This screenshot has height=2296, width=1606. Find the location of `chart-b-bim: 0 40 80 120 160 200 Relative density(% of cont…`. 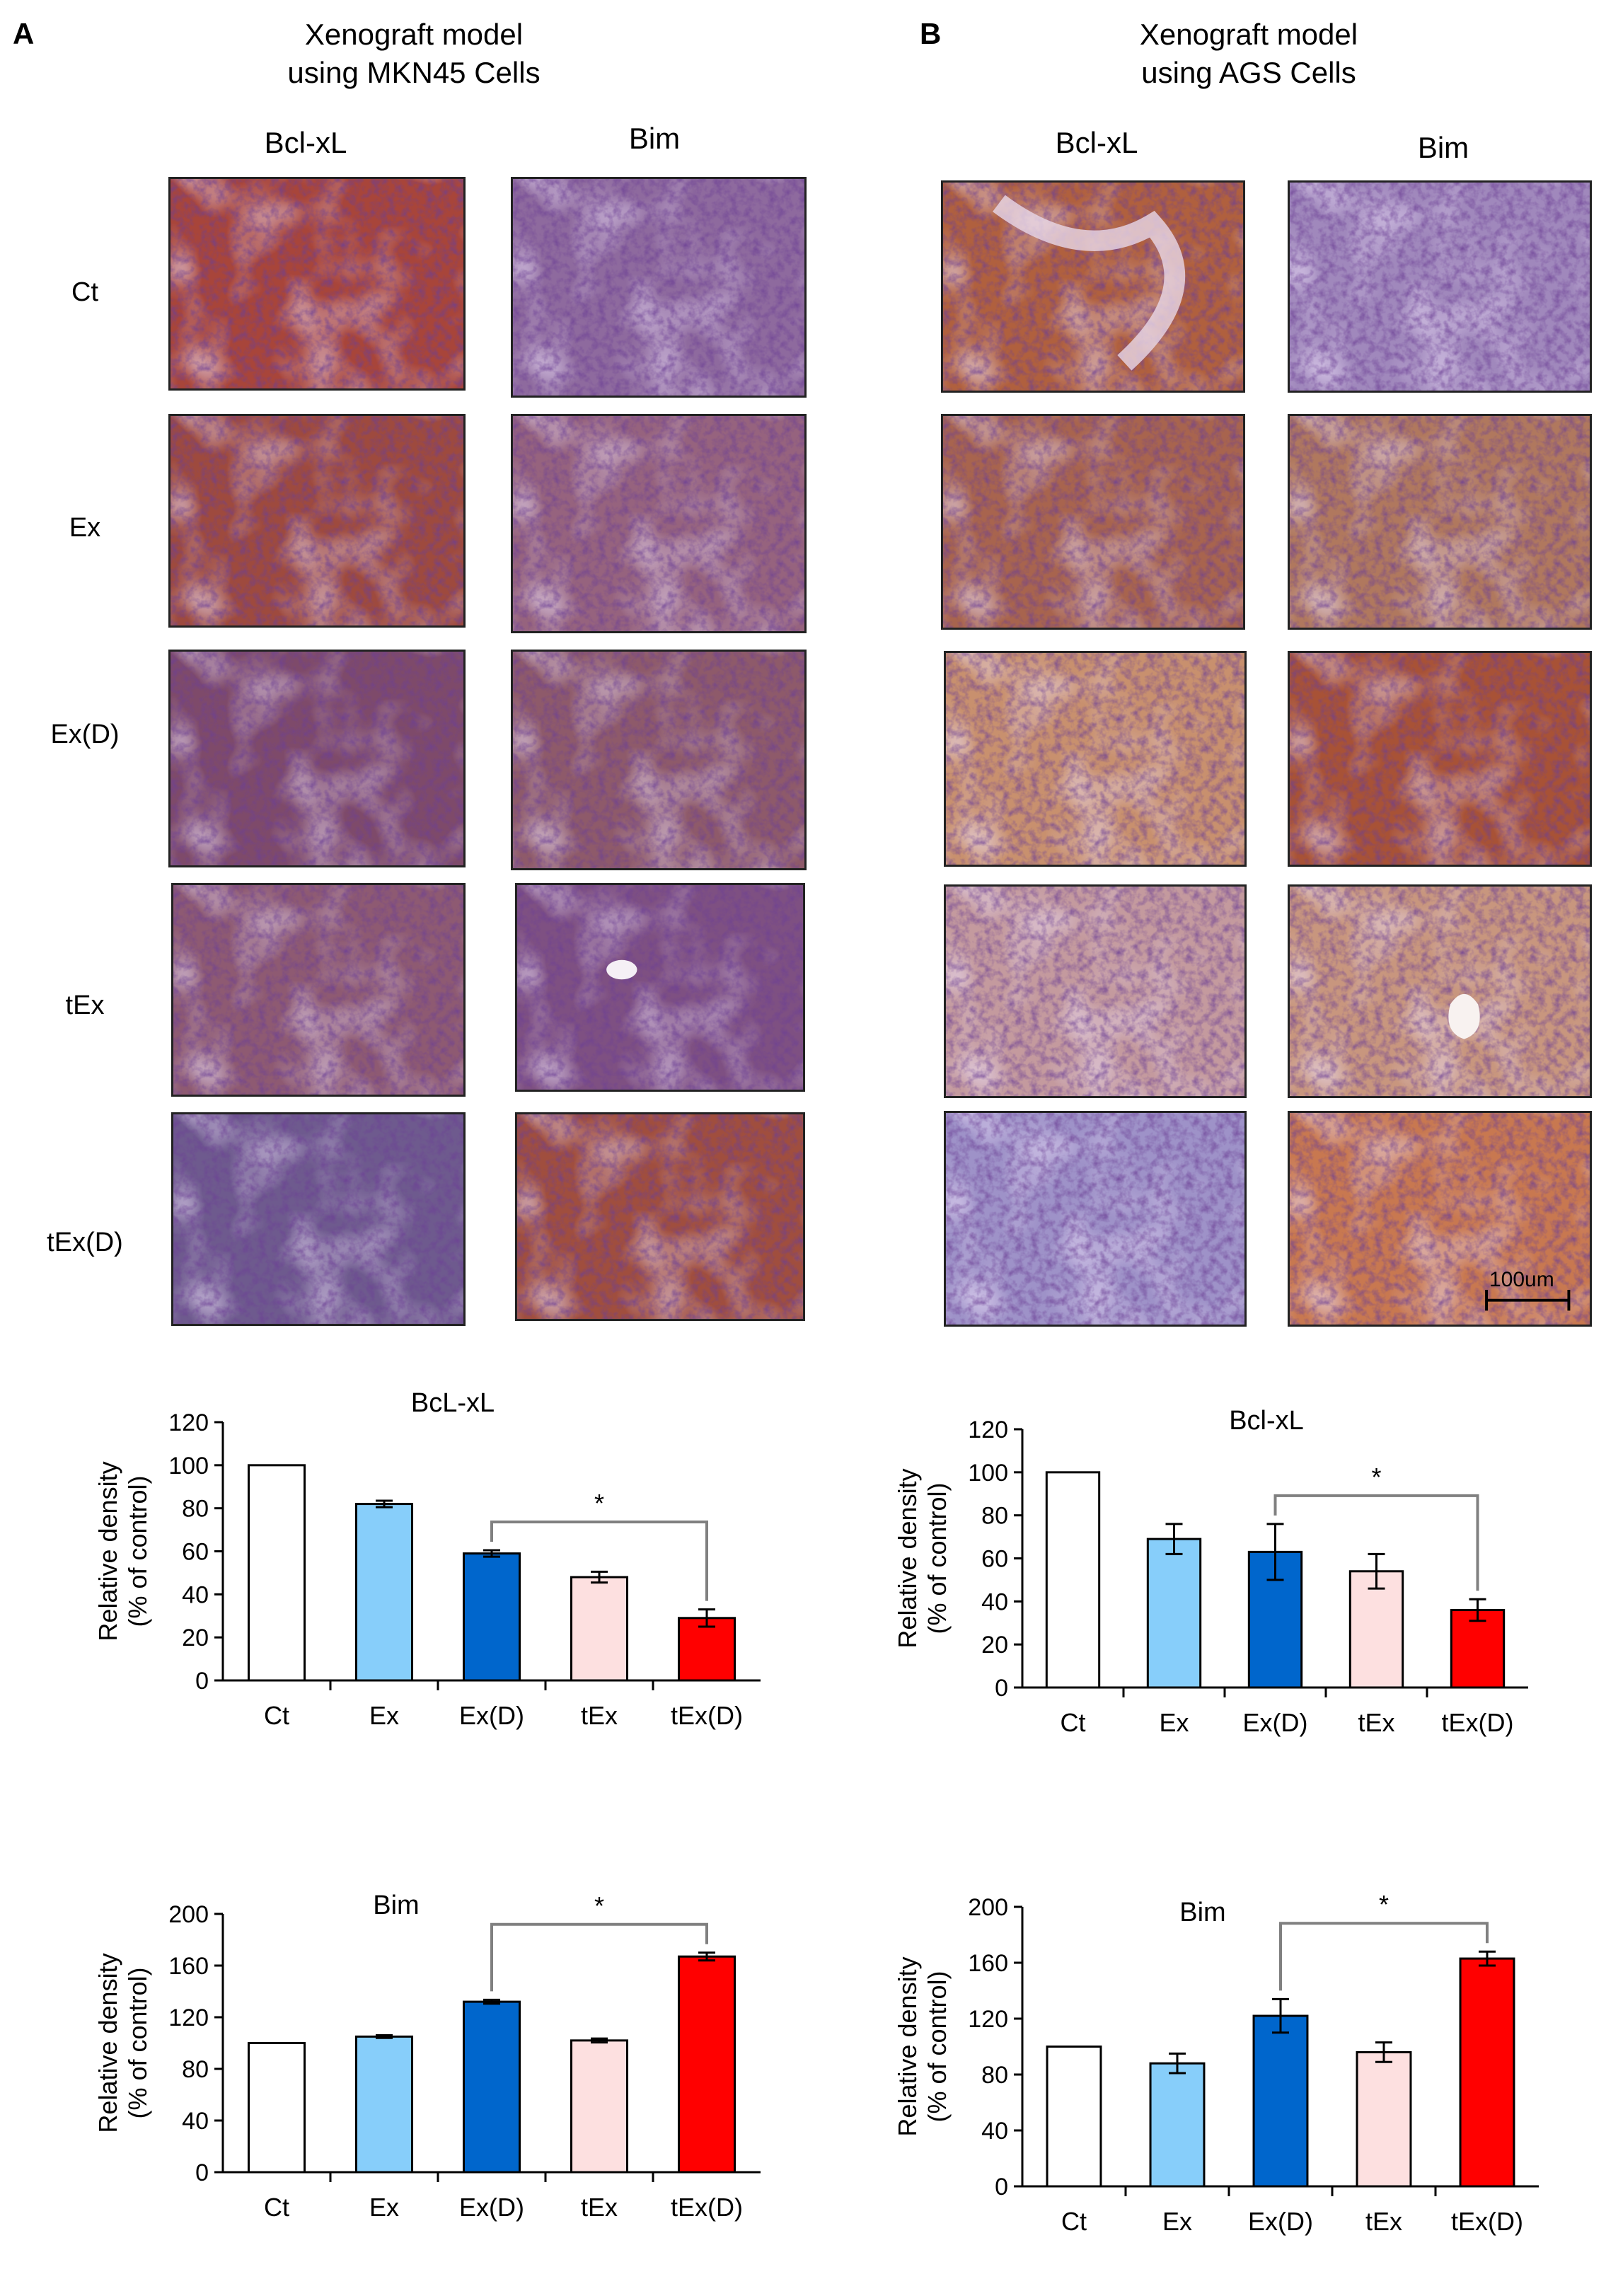

chart-b-bim: 0 40 80 120 160 200 Relative density(% of cont… is located at coordinates (1216, 2063).